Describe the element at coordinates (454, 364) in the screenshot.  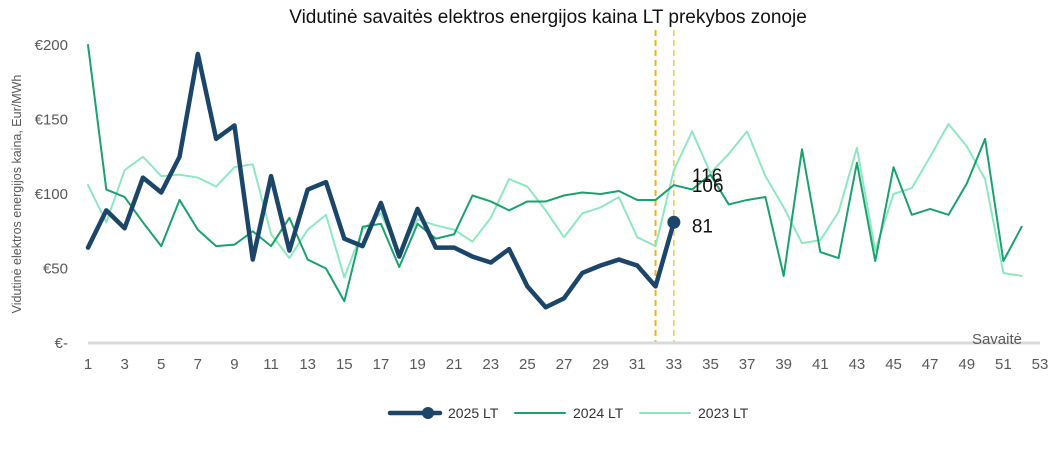
I see `x-tick-label: 21` at that location.